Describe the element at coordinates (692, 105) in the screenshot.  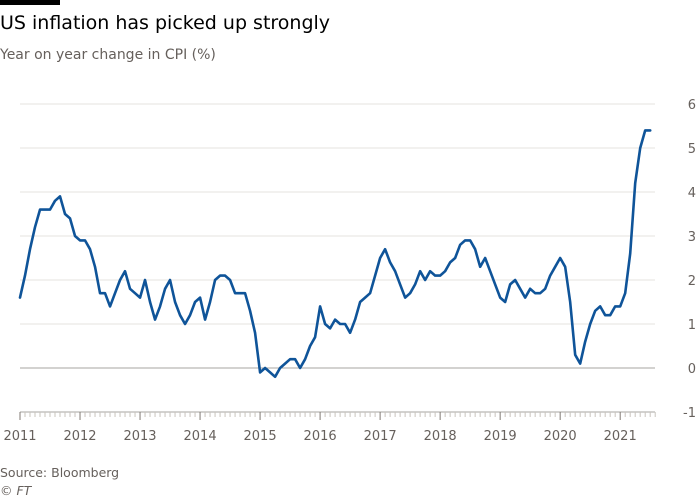
I see `y-tick-label: 6` at that location.